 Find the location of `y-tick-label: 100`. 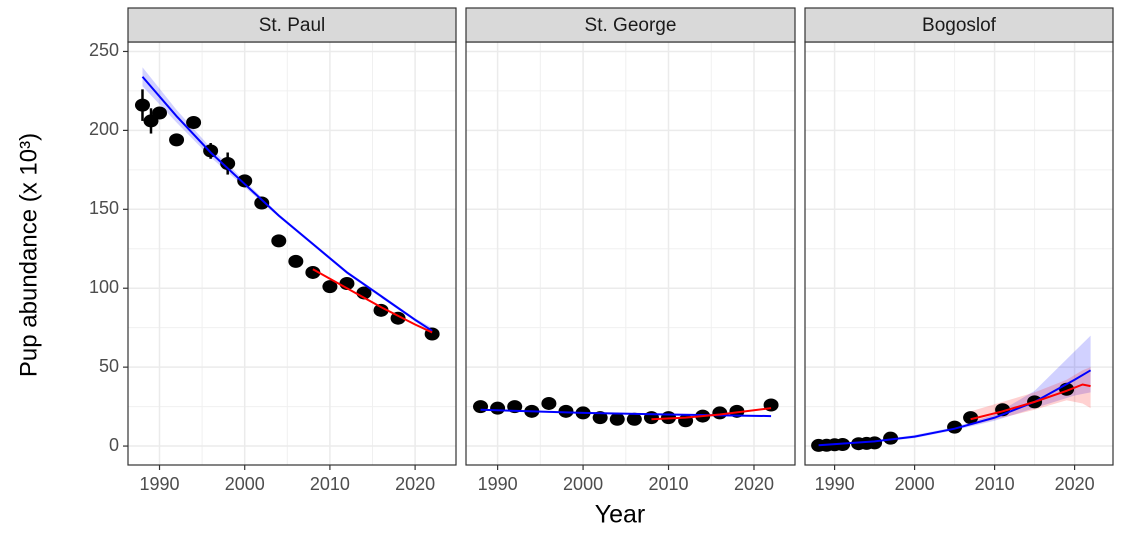

y-tick-label: 100 is located at coordinates (104, 287).